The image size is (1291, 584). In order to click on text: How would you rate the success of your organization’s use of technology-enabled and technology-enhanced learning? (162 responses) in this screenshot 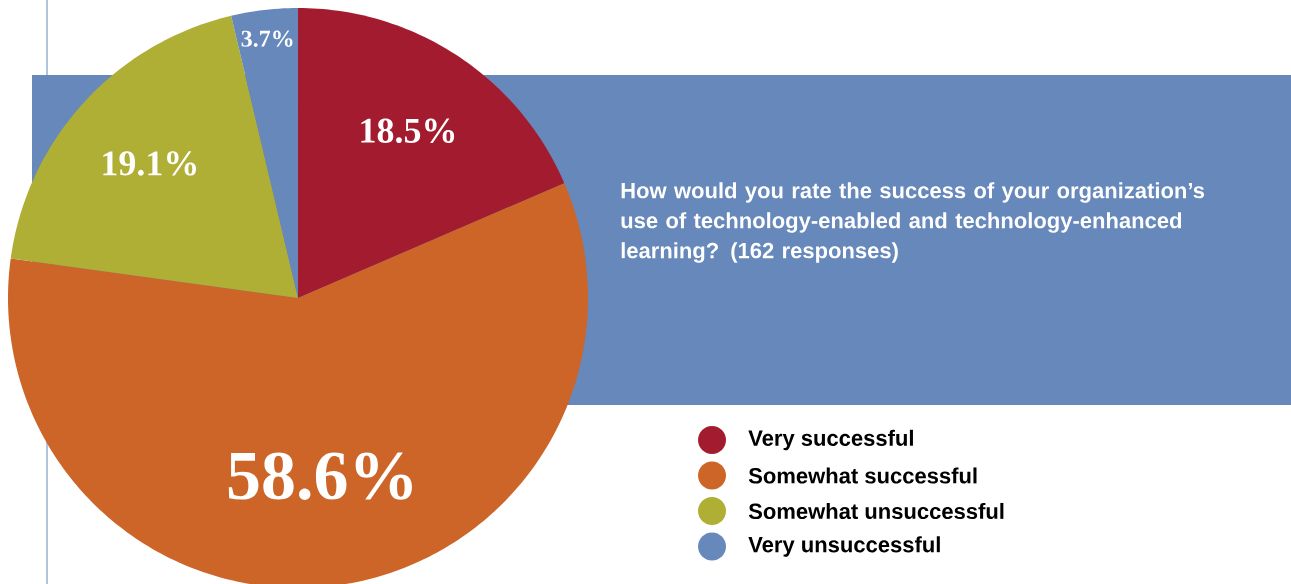, I will do `click(913, 222)`.